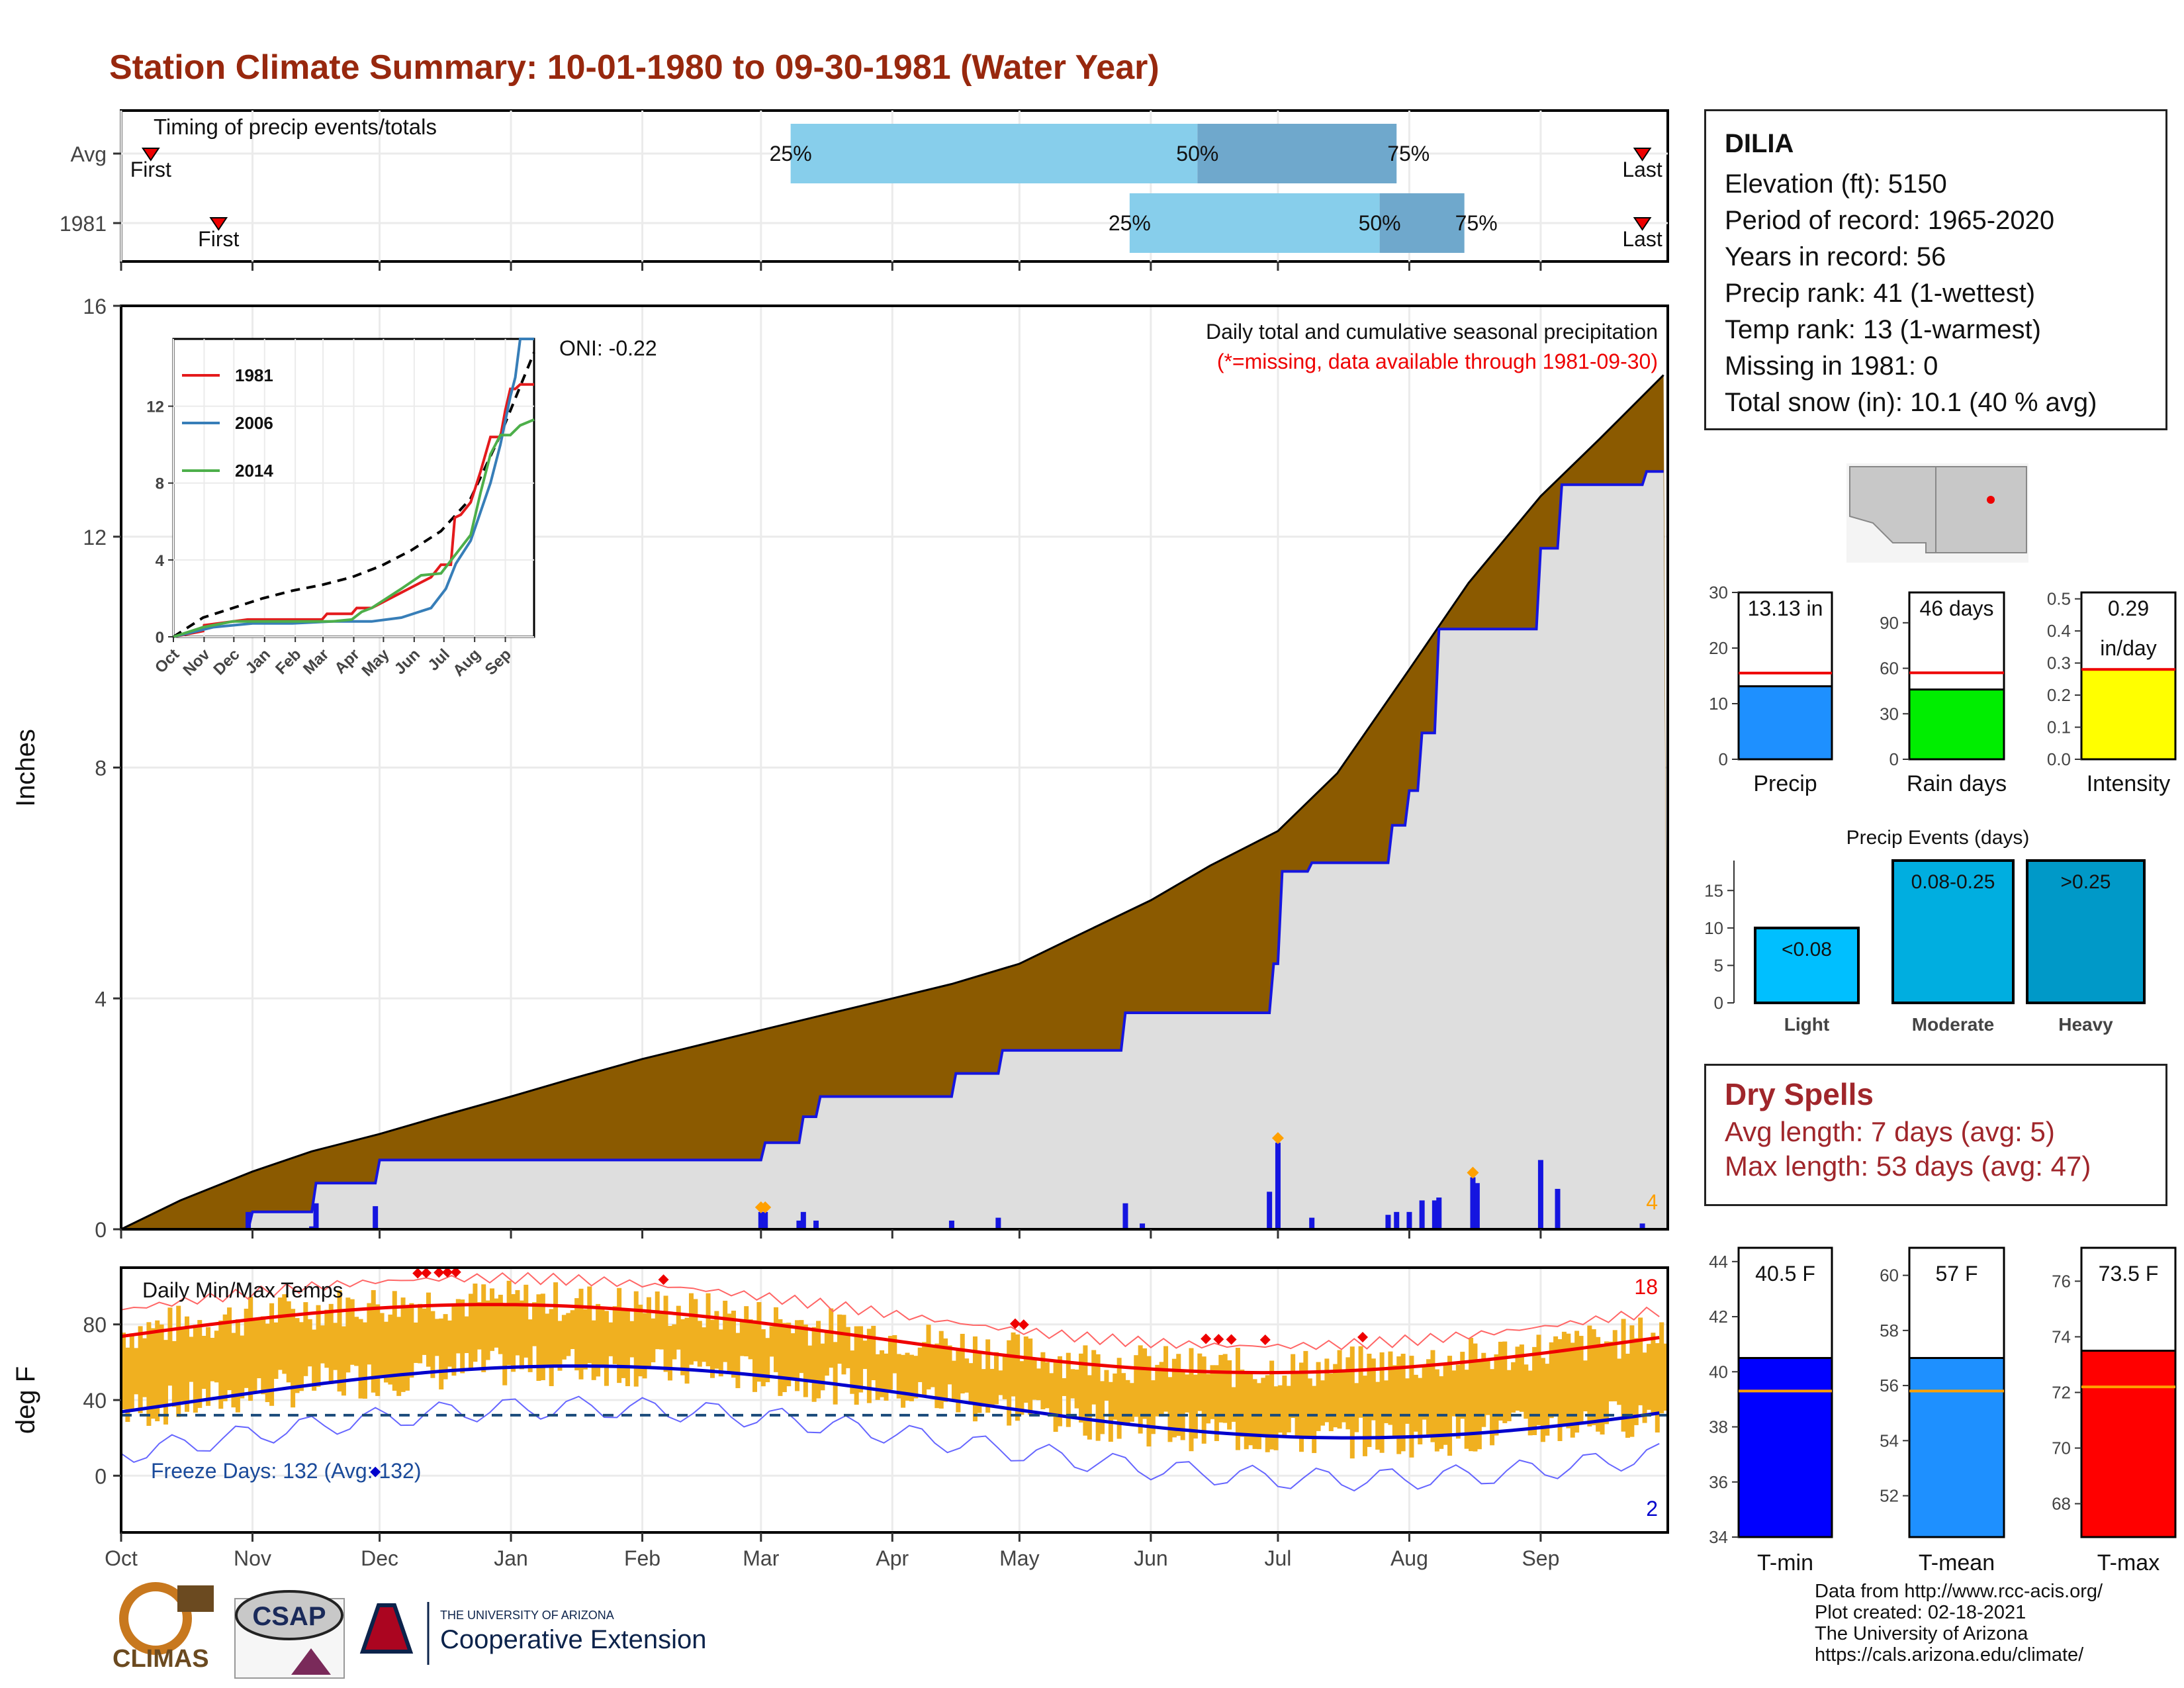  Describe the element at coordinates (1807, 950) in the screenshot. I see `precip-event-label: <0.08` at that location.